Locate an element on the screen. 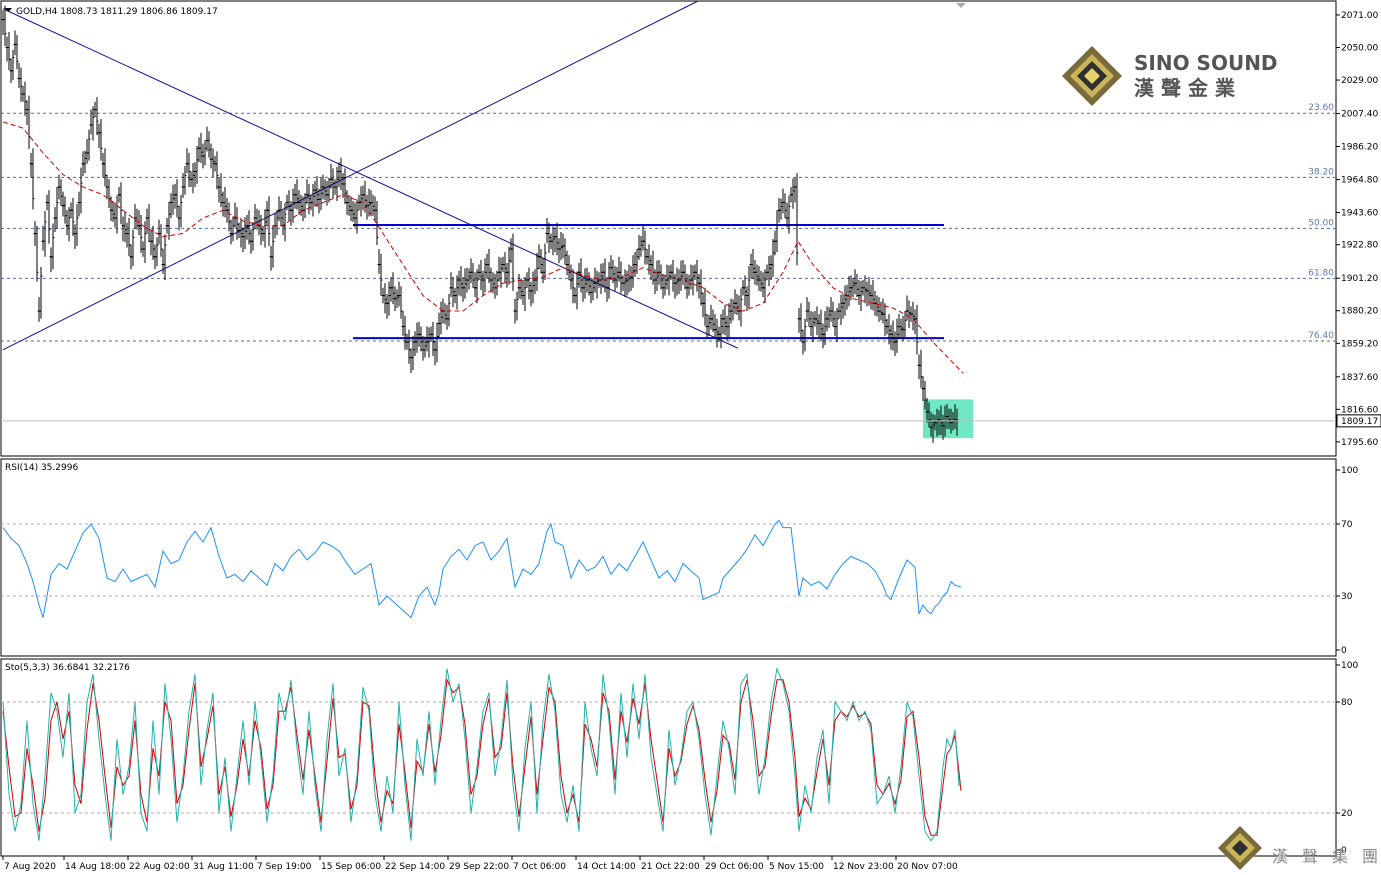  time-tick-label: 21 Oct 22:00 is located at coordinates (670, 867).